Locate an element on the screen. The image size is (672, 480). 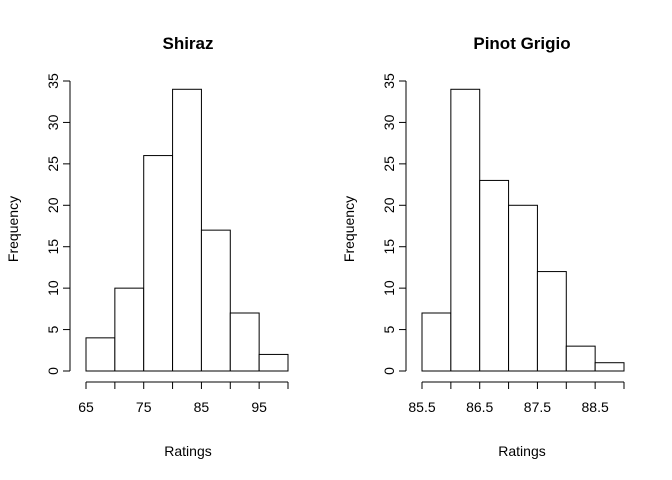
x-tick-label: 65 is located at coordinates (86, 407).